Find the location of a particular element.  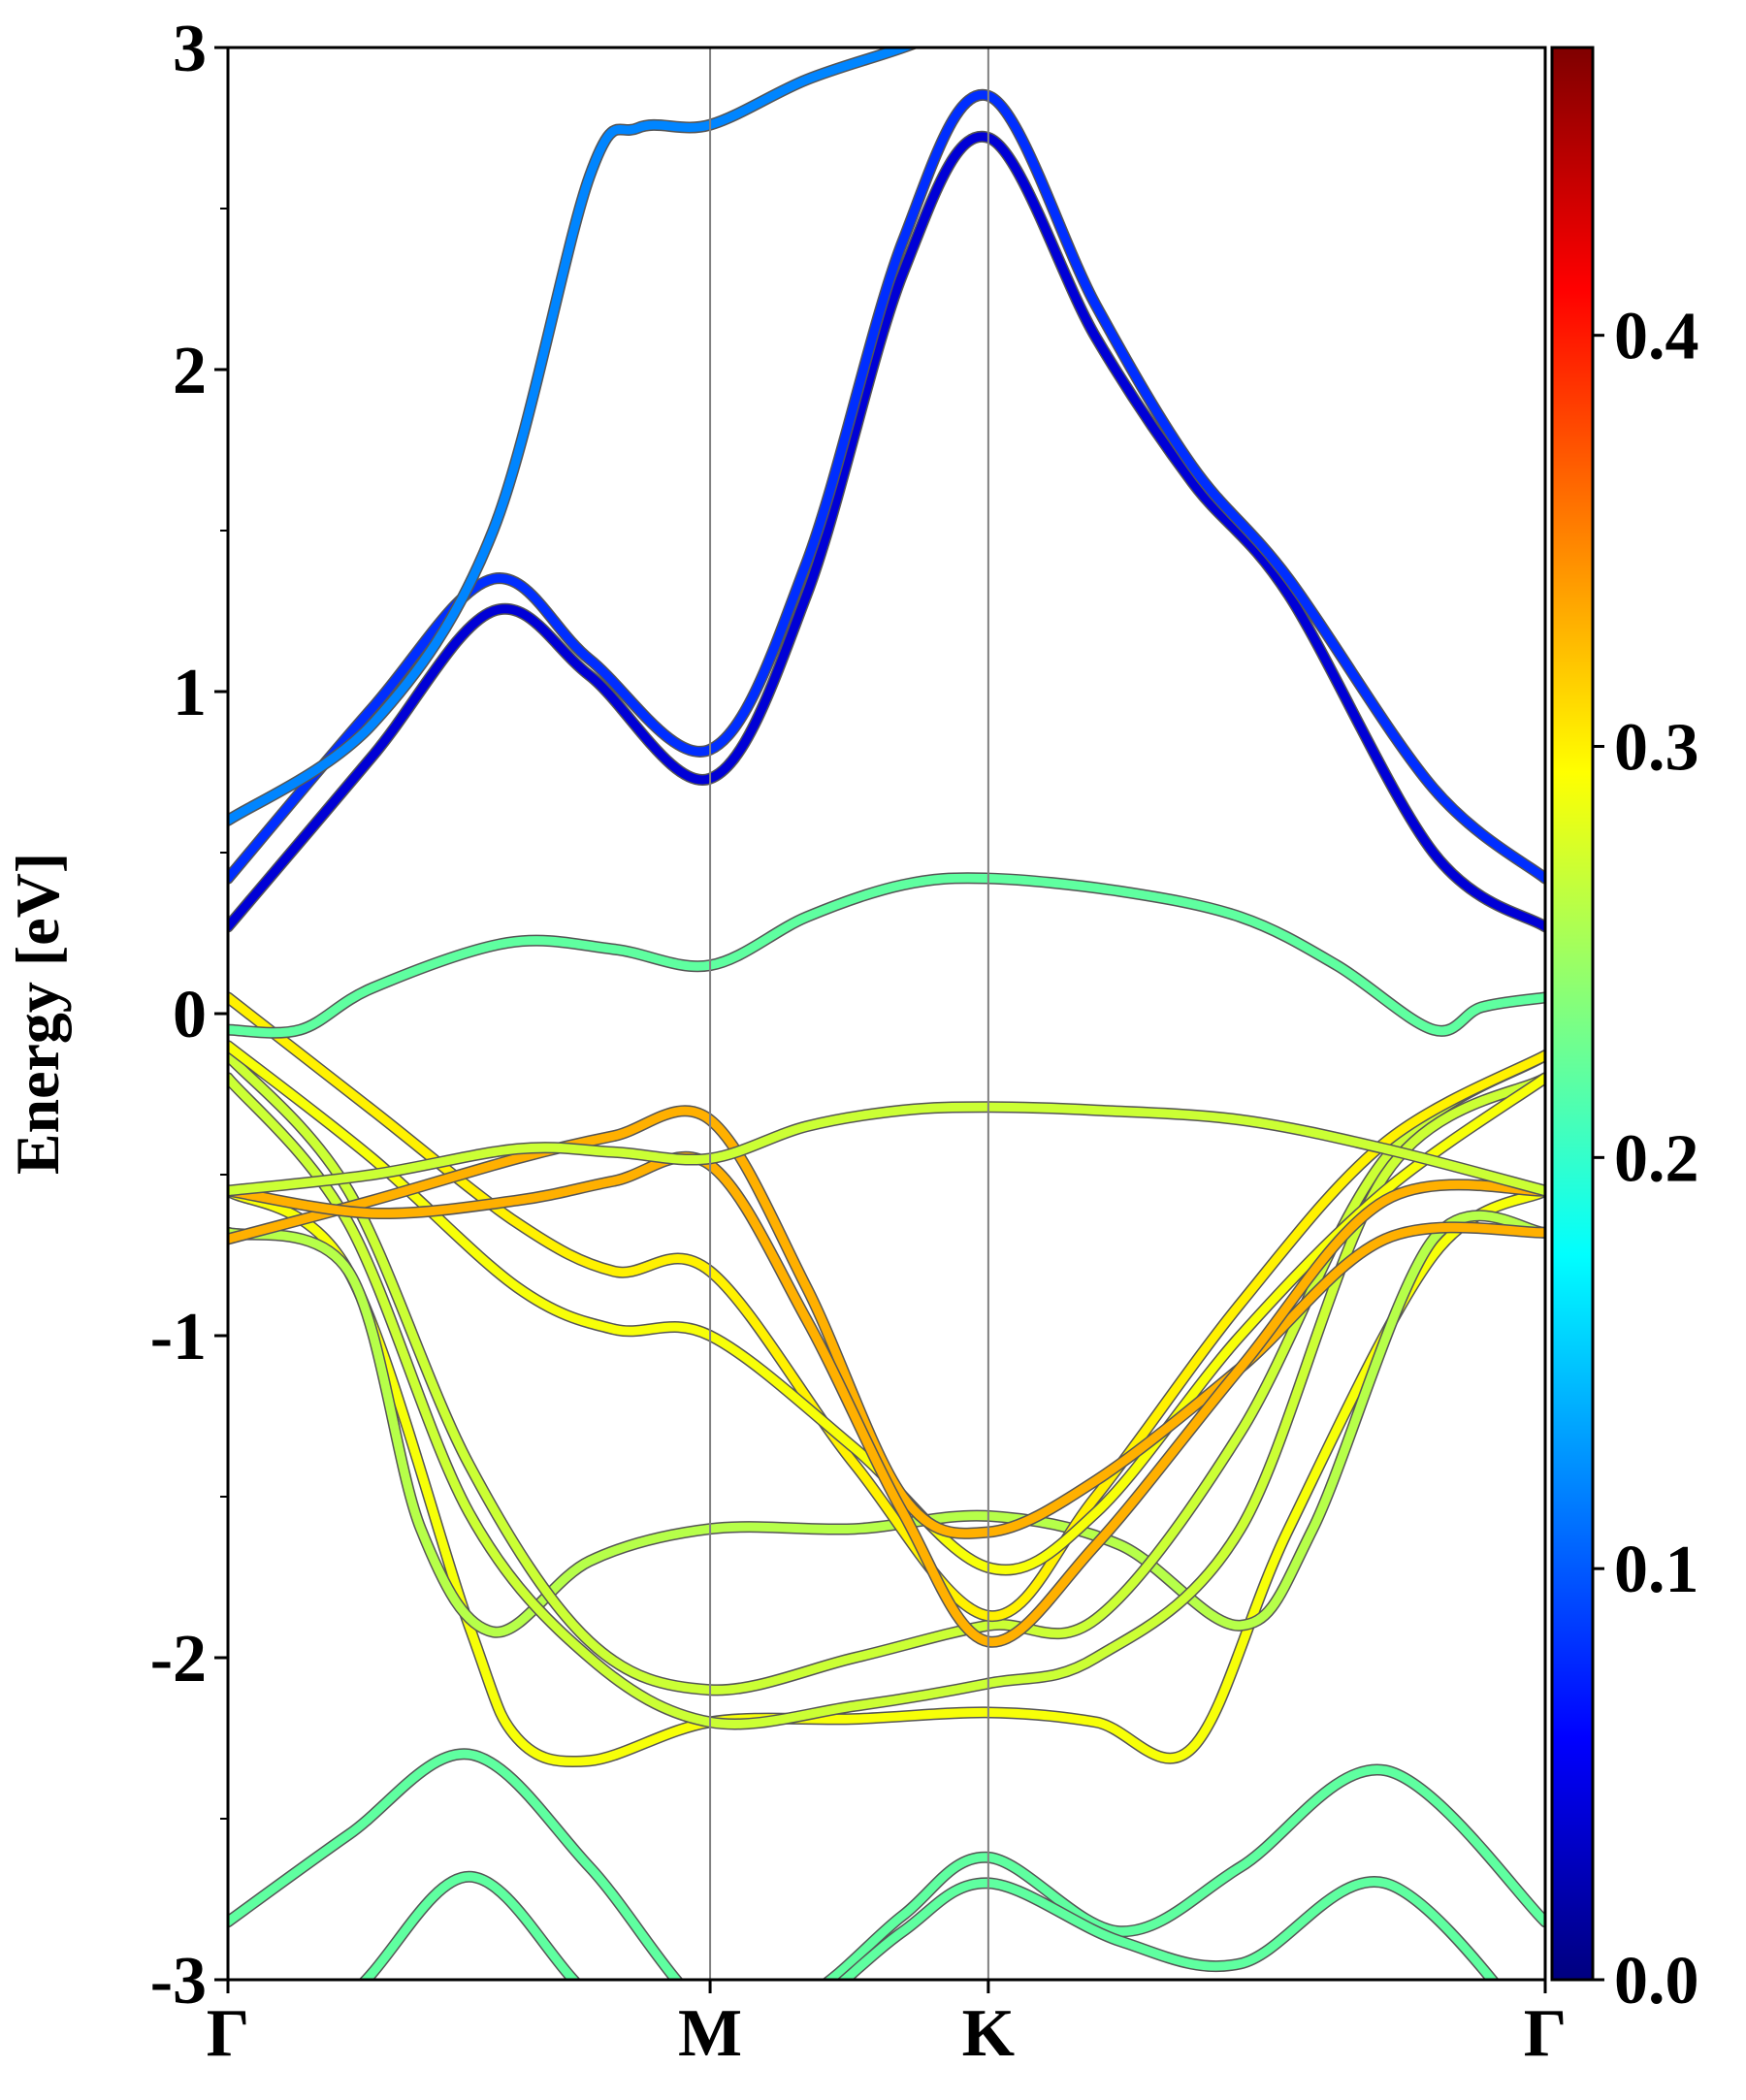

colorbar-tick-label-3: 0.3 is located at coordinates (1656, 748).